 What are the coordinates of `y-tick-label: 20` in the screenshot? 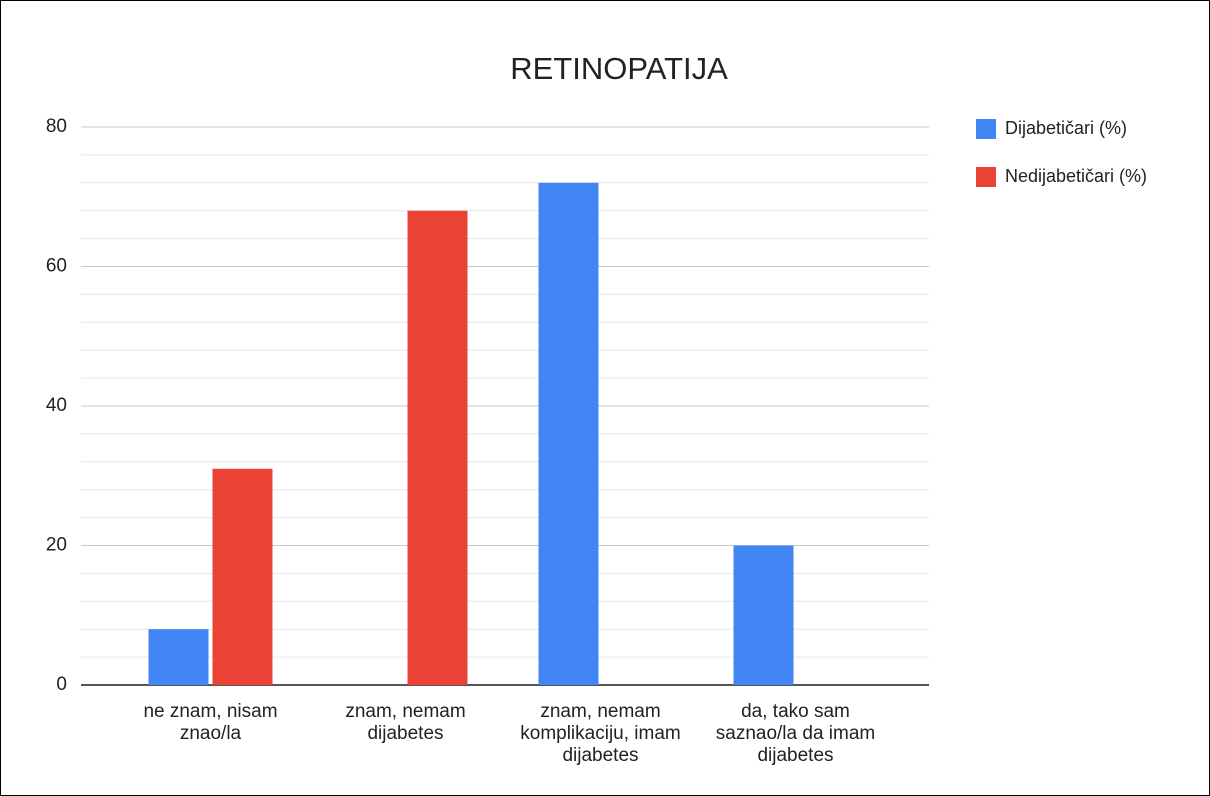 It's located at (56, 545).